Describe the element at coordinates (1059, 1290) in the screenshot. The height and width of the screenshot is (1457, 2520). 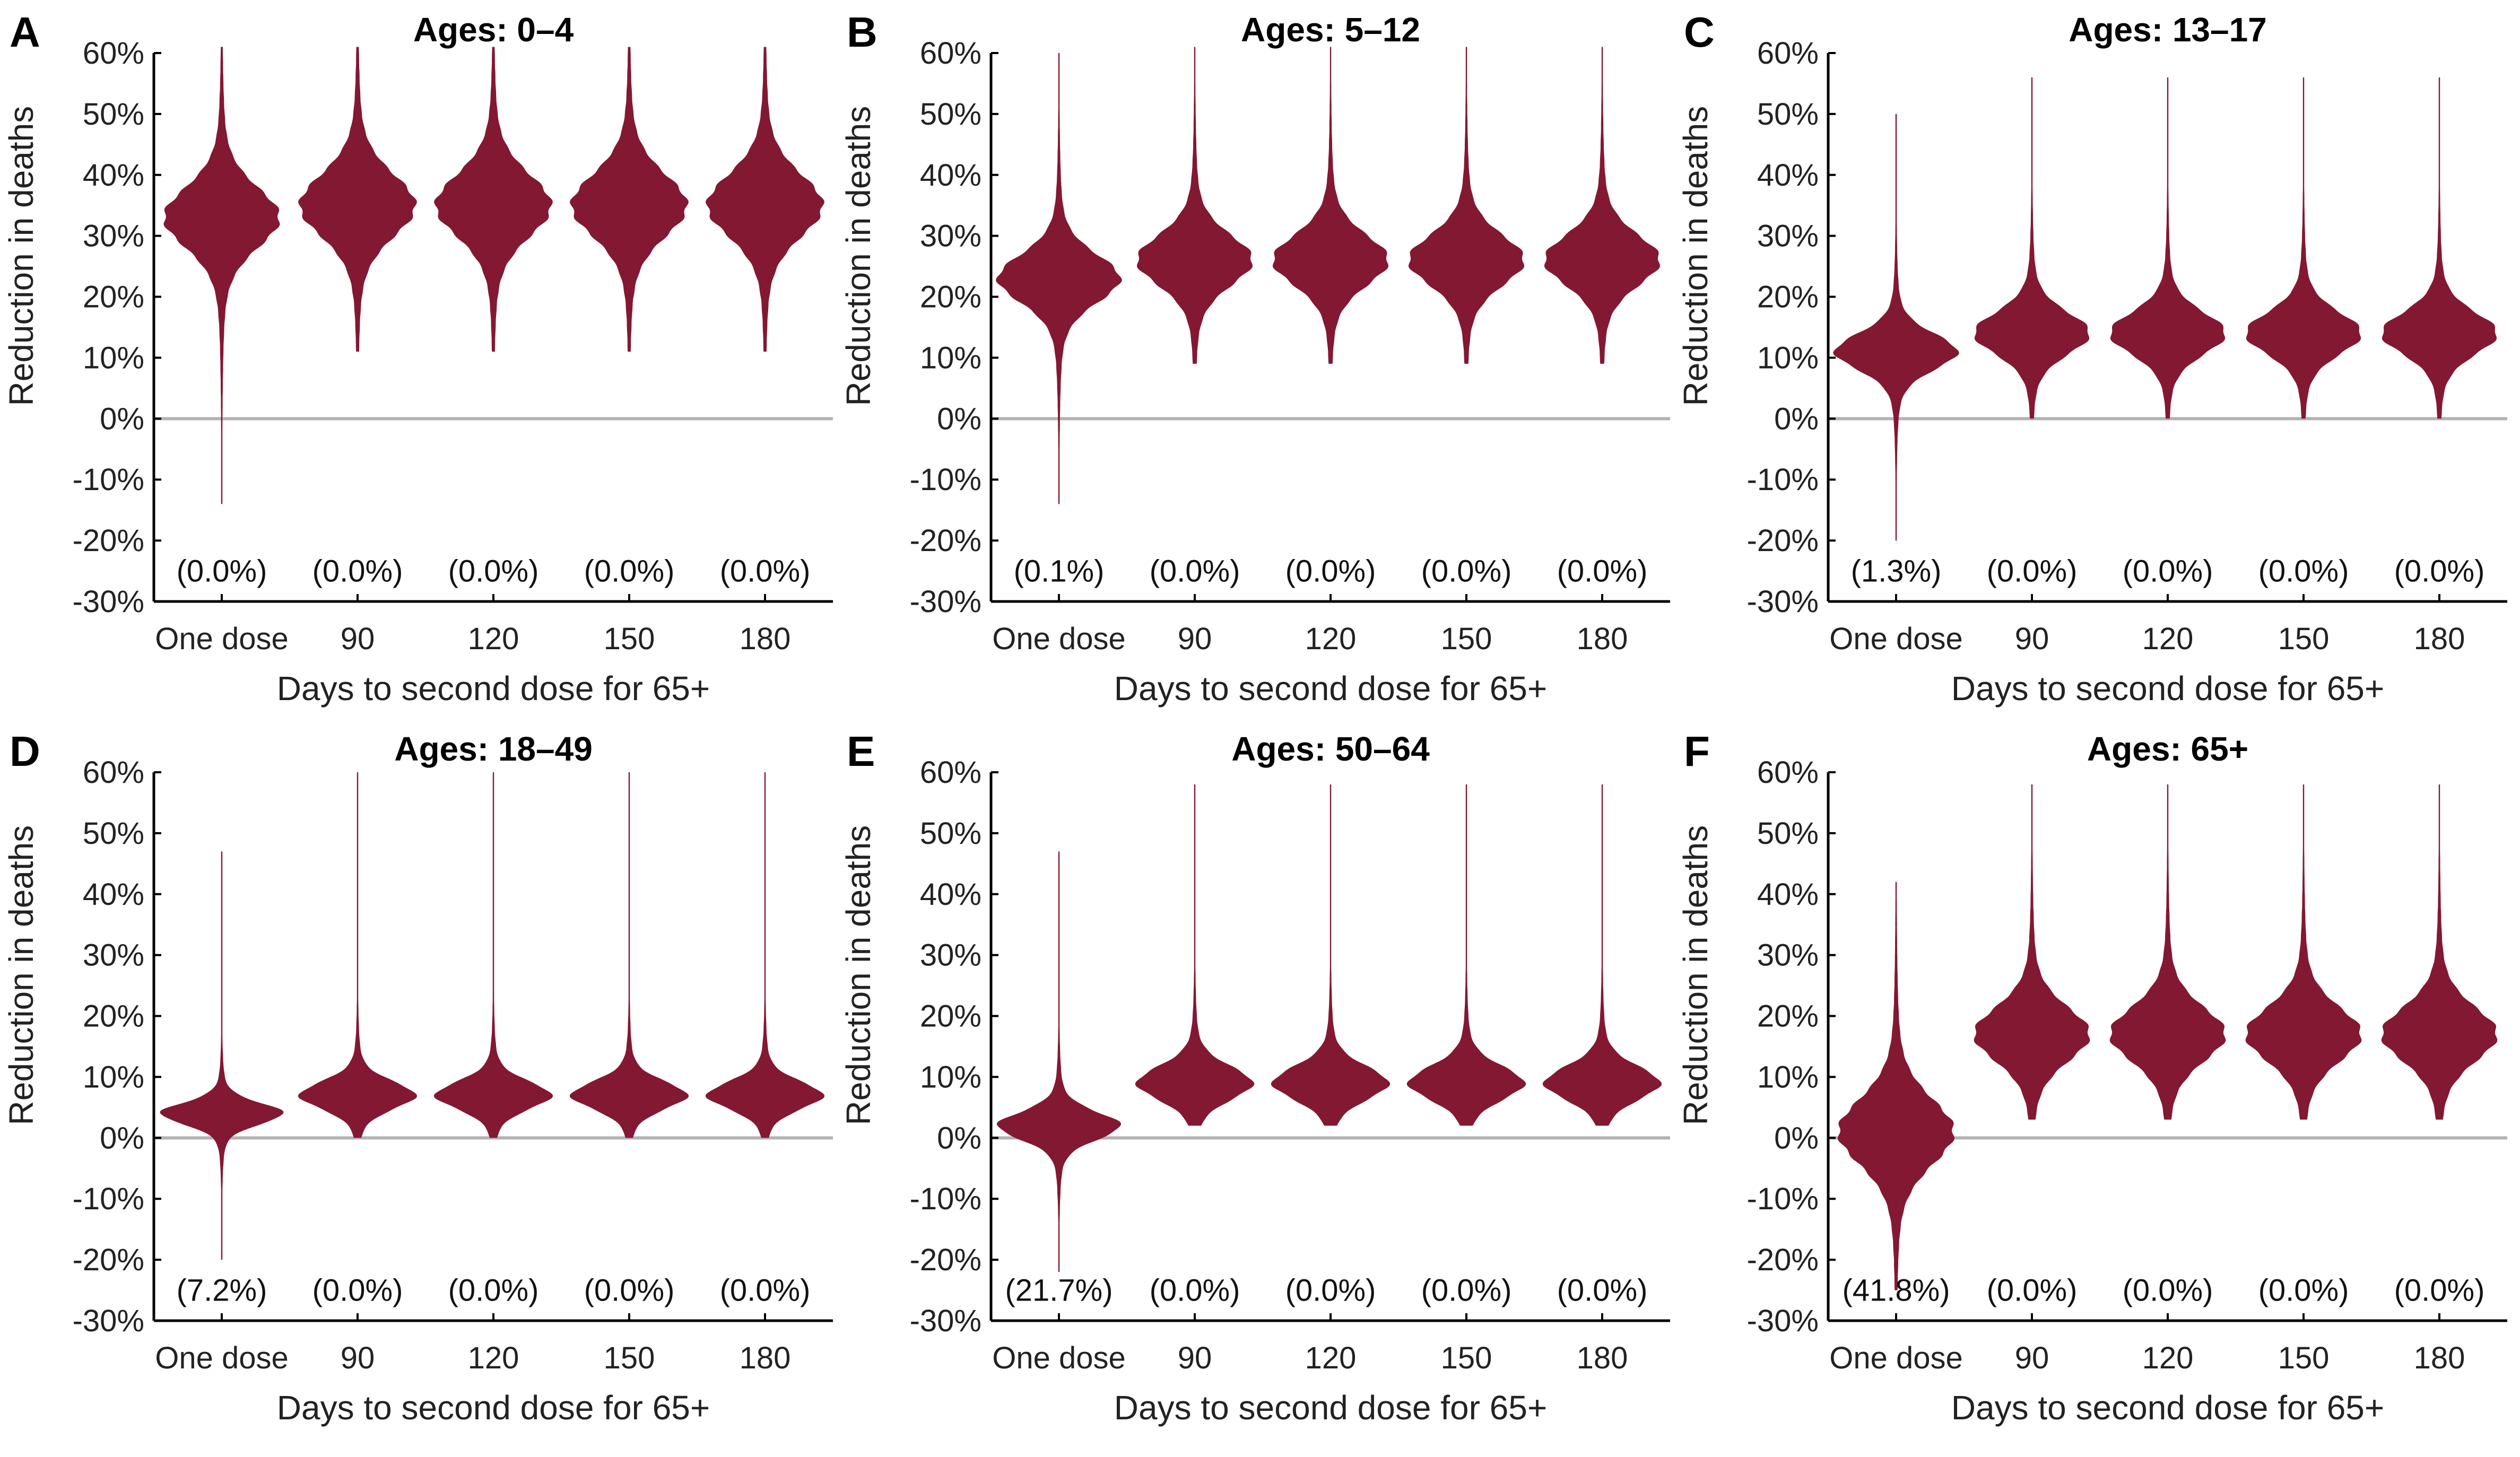
I see `negative-share-label: (21.7%)` at that location.